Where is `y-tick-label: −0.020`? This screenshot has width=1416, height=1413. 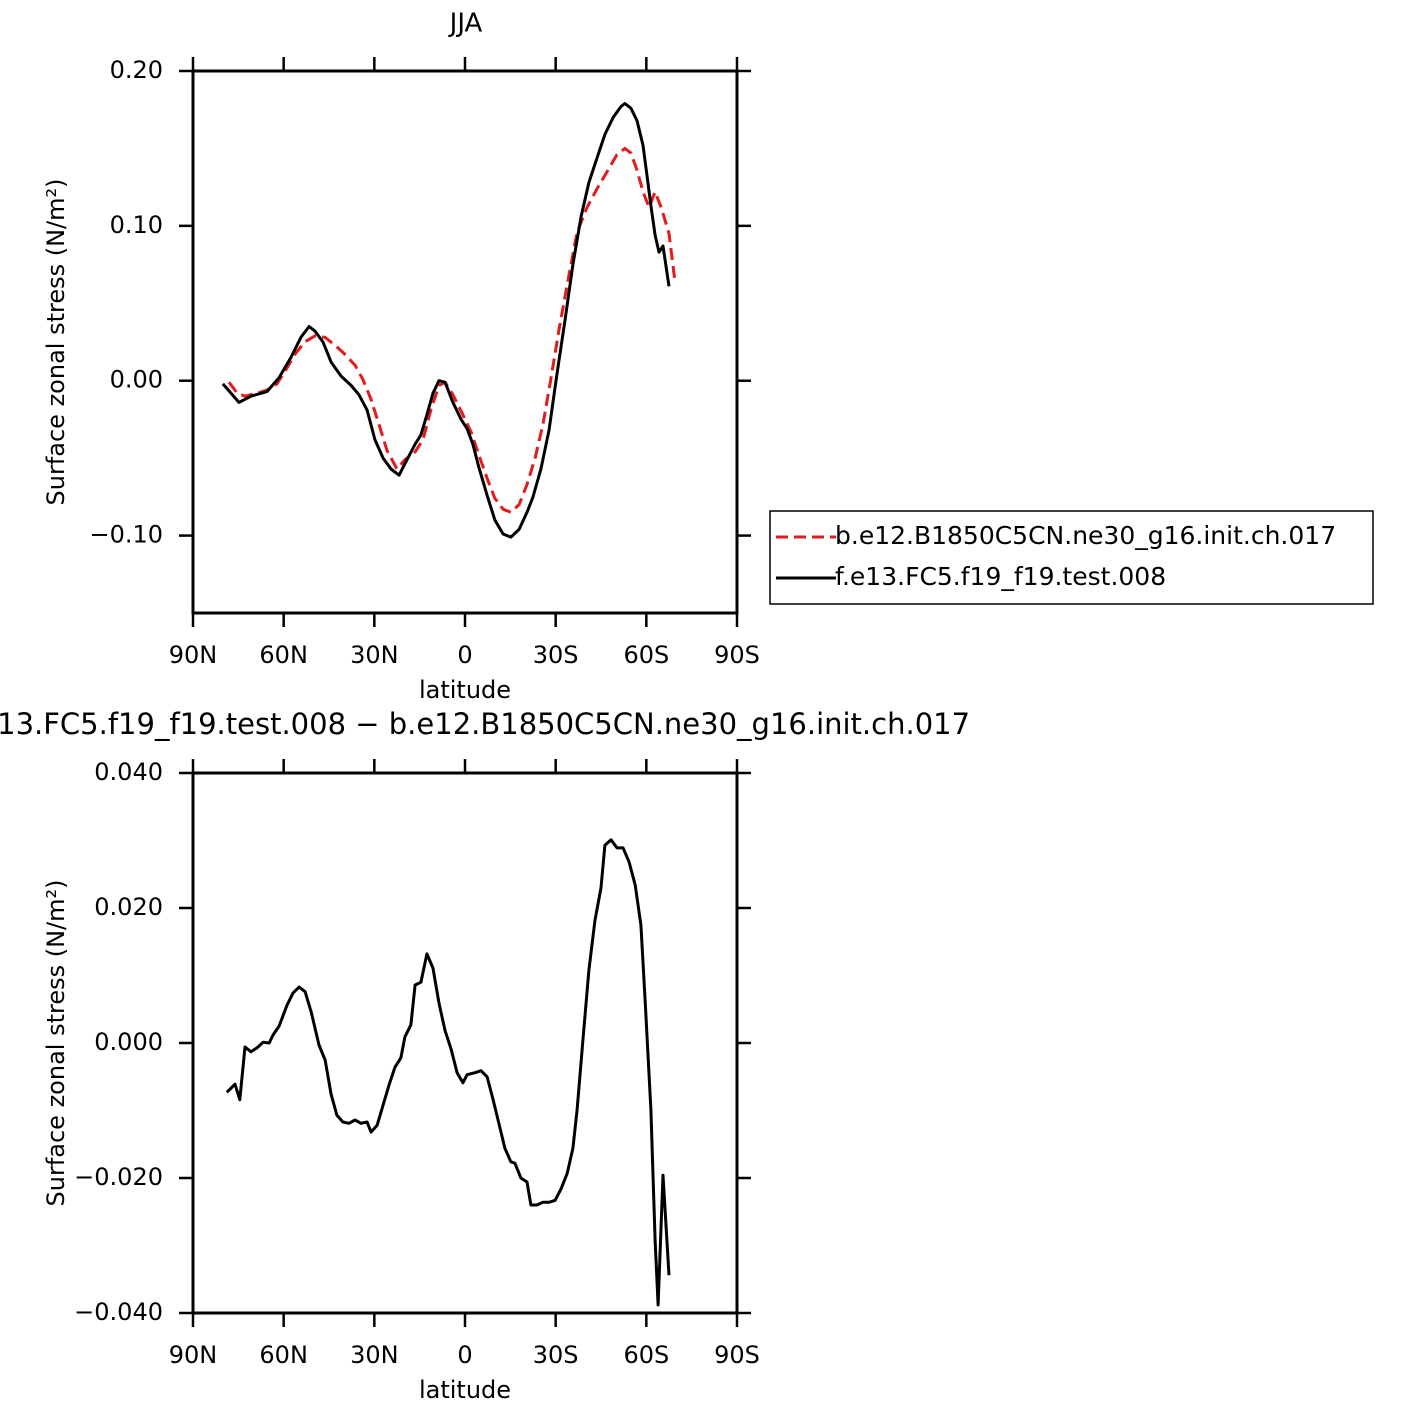
y-tick-label: −0.020 is located at coordinates (118, 1177).